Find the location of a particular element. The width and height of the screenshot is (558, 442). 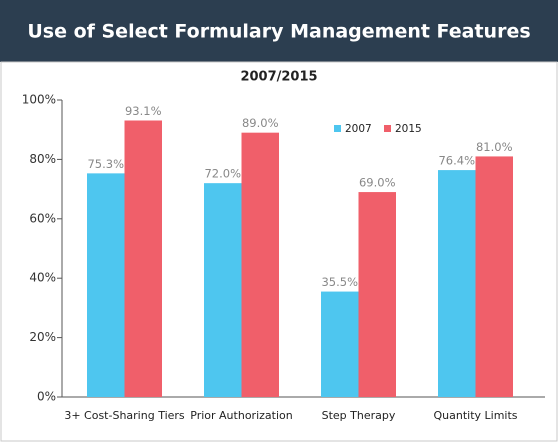

x-tick-label: Step Therapy is located at coordinates (359, 415).